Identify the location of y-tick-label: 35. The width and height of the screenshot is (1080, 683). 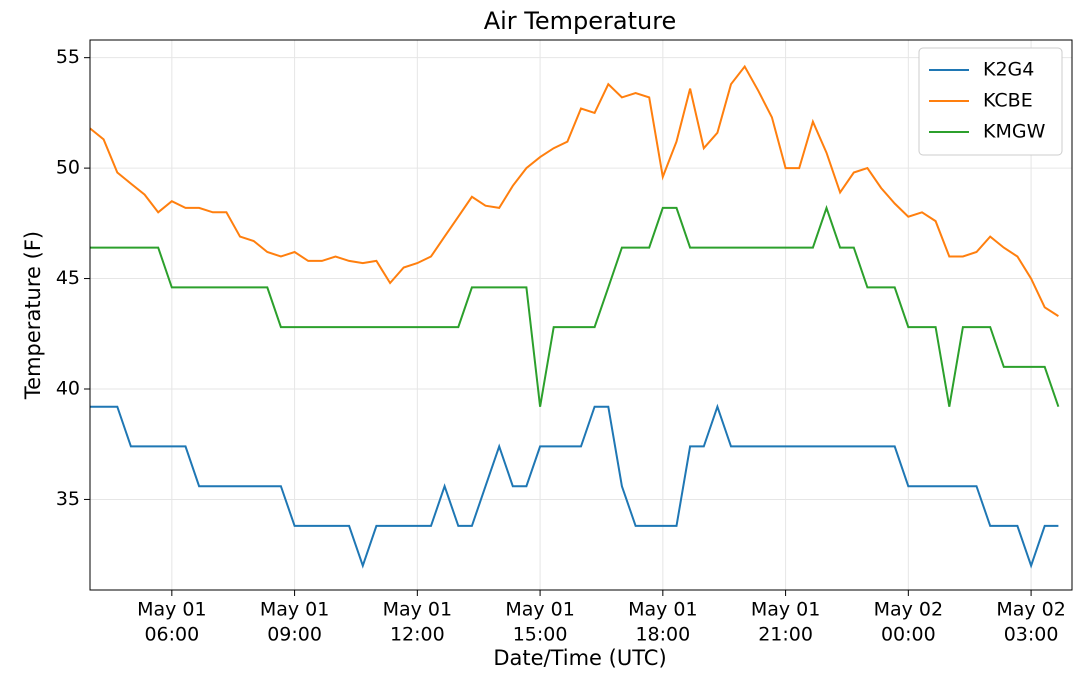
(68, 499).